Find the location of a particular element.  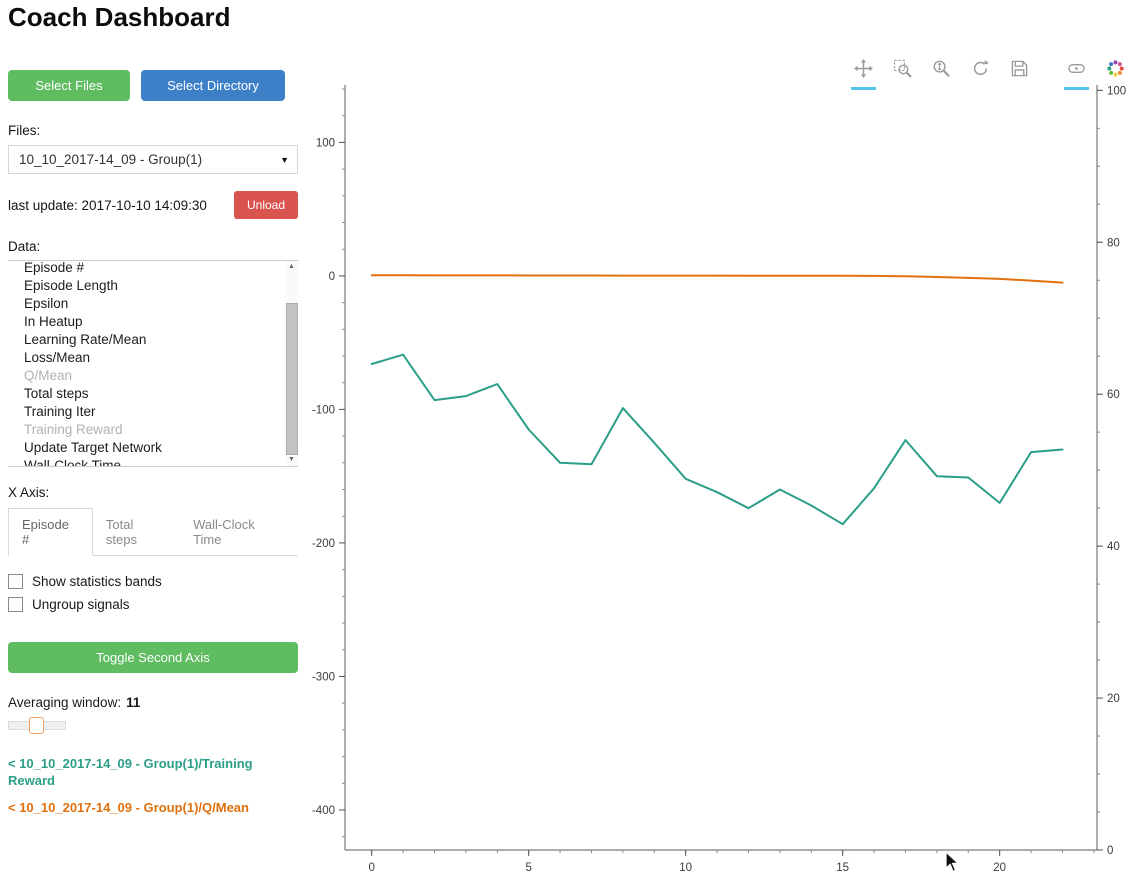

last-update-text: last update: 2017-10-10 14:09:30 is located at coordinates (107, 205).